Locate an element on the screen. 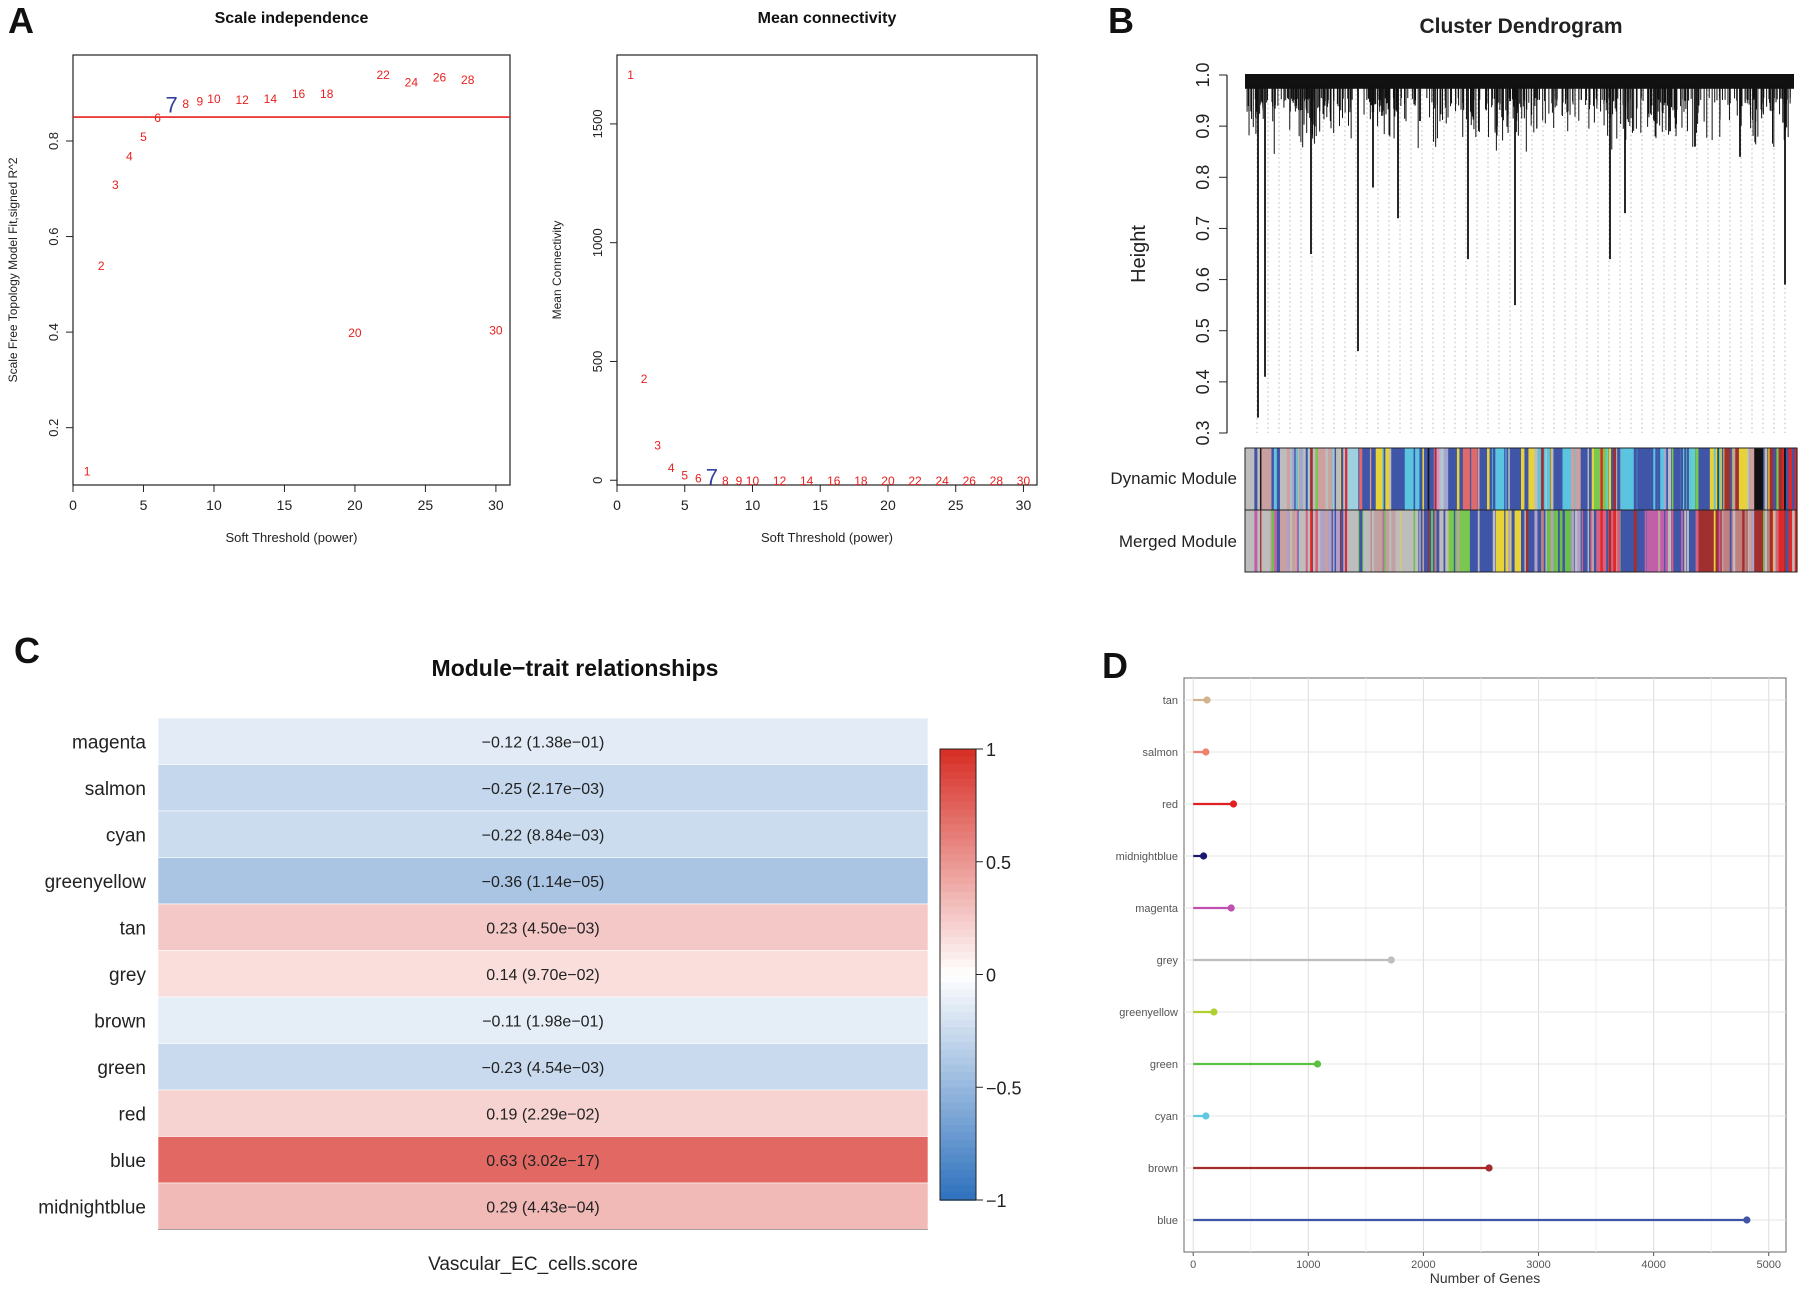  row-label-dynamic: Dynamic Module is located at coordinates (1173, 478).